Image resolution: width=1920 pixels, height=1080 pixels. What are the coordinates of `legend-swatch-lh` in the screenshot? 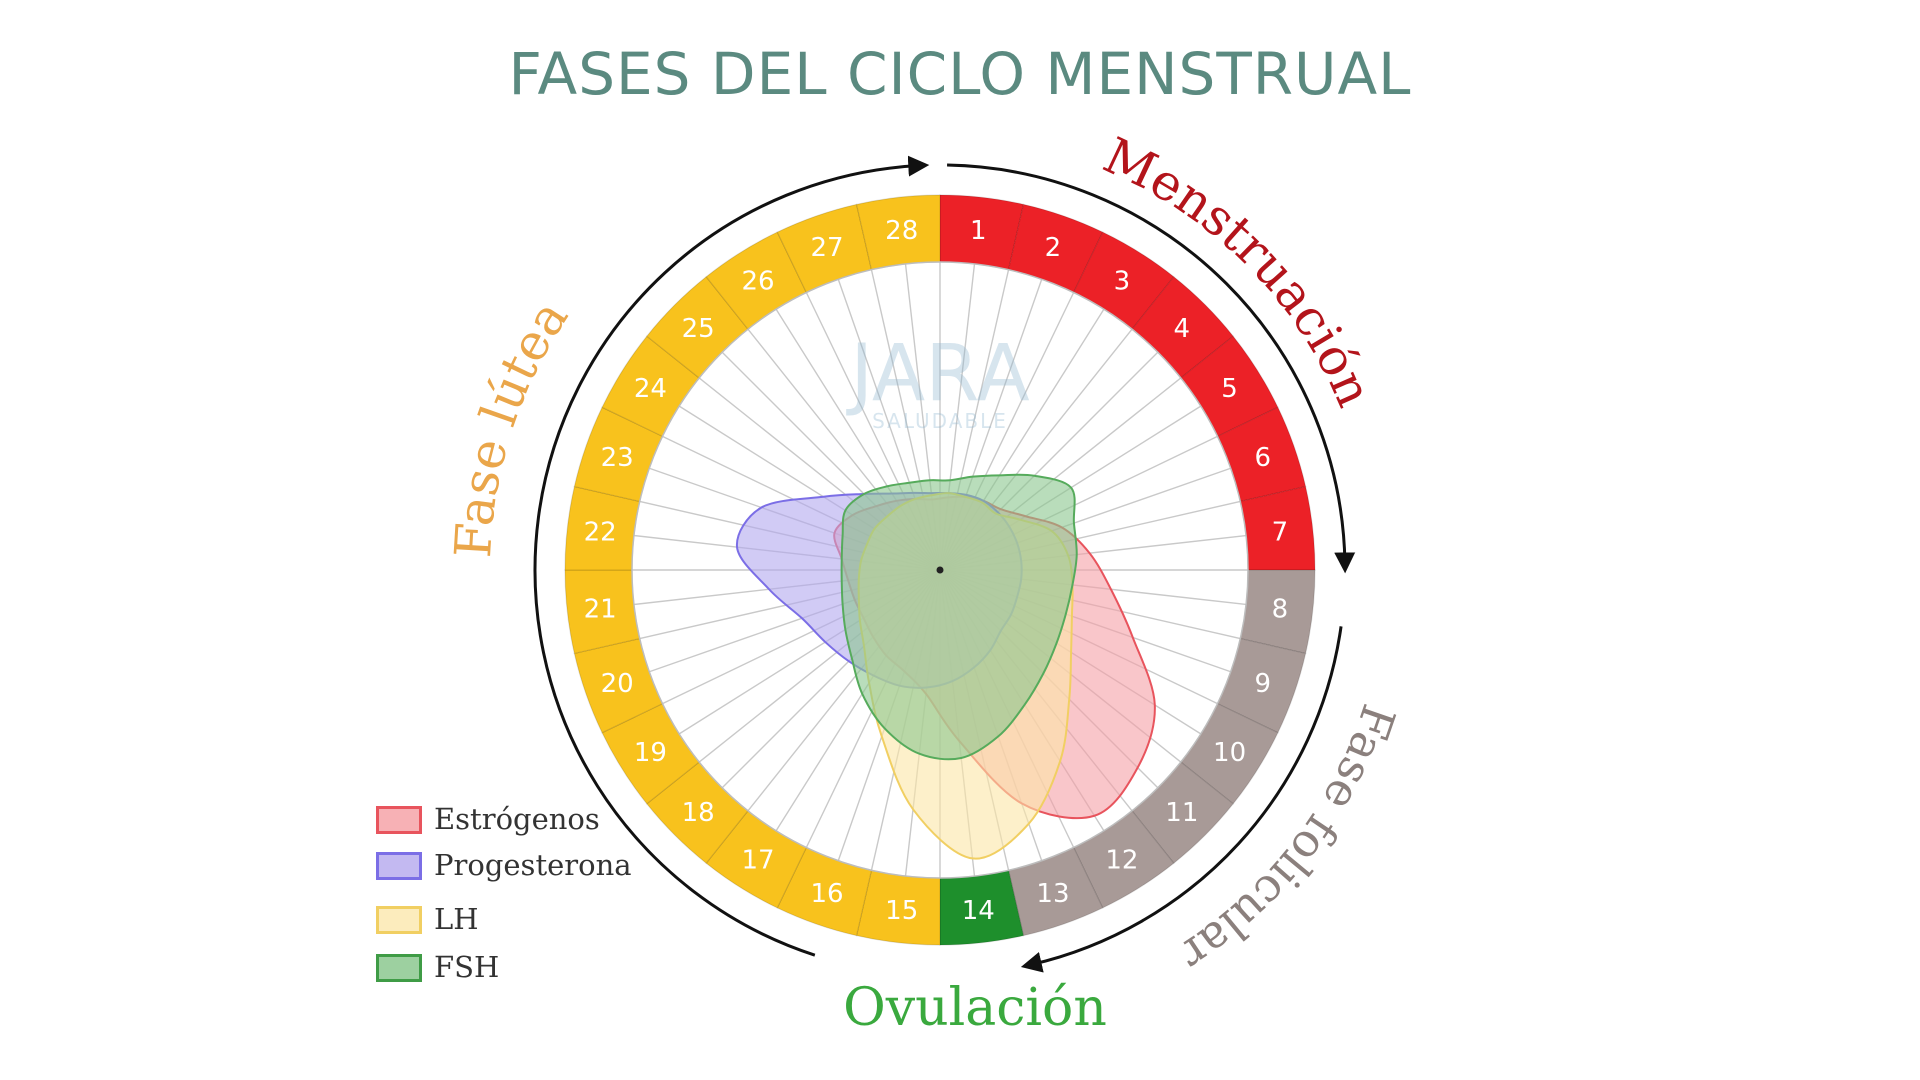 It's located at (399, 920).